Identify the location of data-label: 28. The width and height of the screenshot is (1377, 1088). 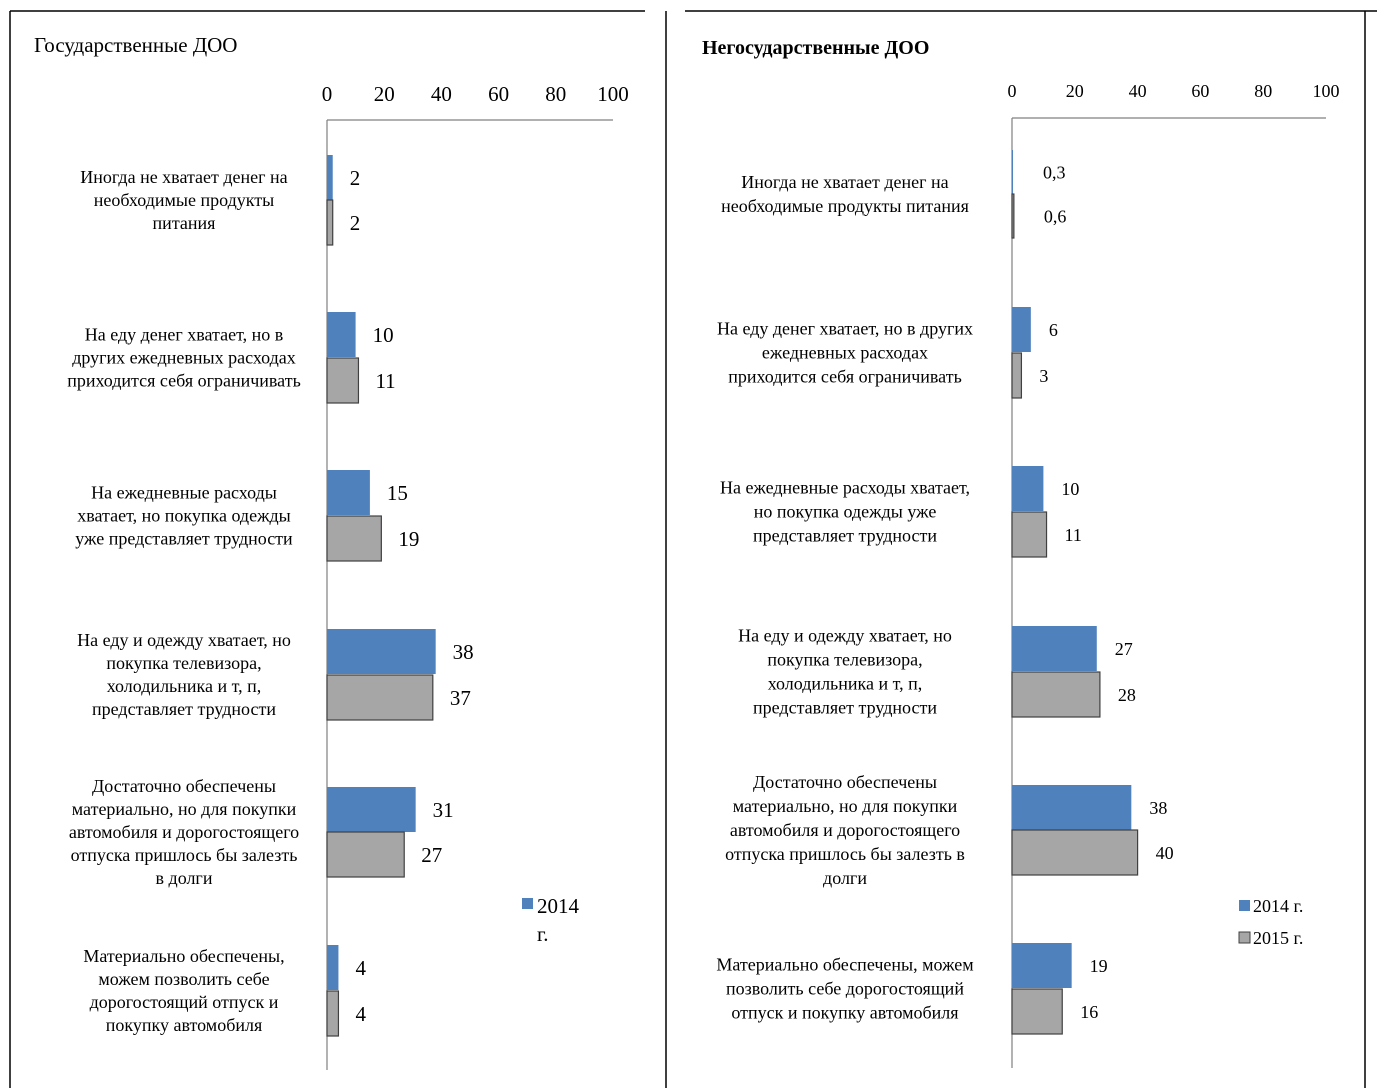
(1127, 695).